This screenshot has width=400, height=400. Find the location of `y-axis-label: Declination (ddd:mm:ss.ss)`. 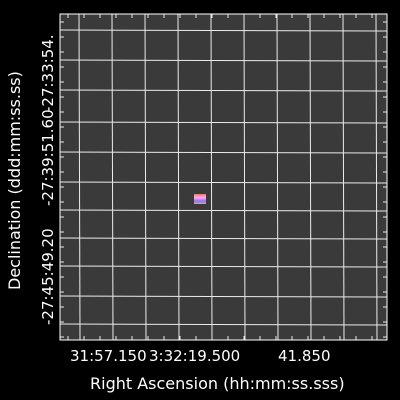

y-axis-label: Declination (ddd:mm:ss.ss) is located at coordinates (14, 180).